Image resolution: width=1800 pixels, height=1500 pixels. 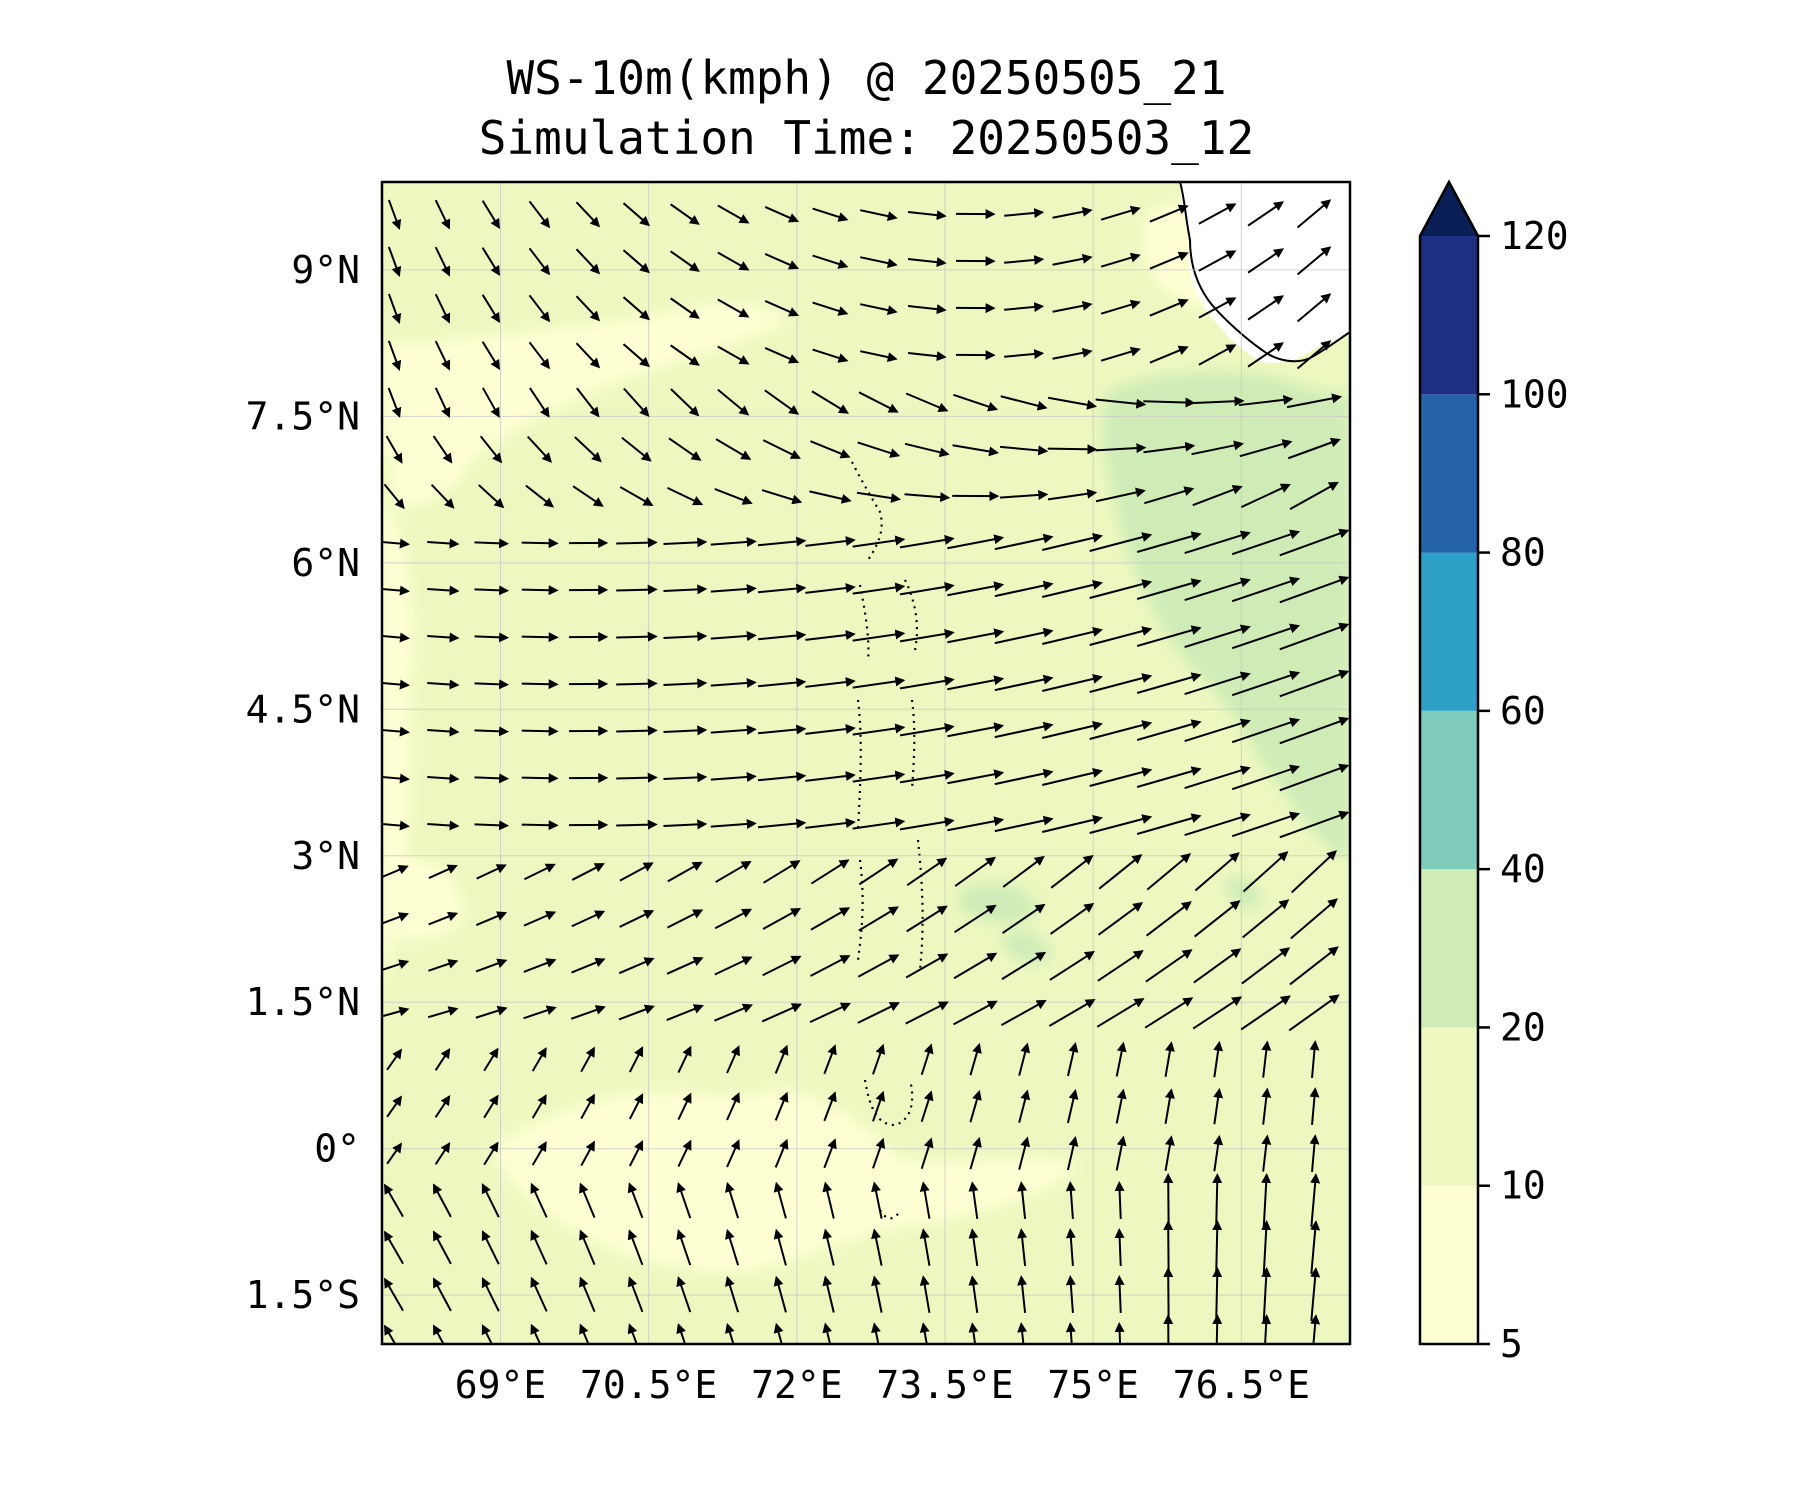 What do you see at coordinates (303, 1002) in the screenshot?
I see `lat-tick-label: 1.5°N` at bounding box center [303, 1002].